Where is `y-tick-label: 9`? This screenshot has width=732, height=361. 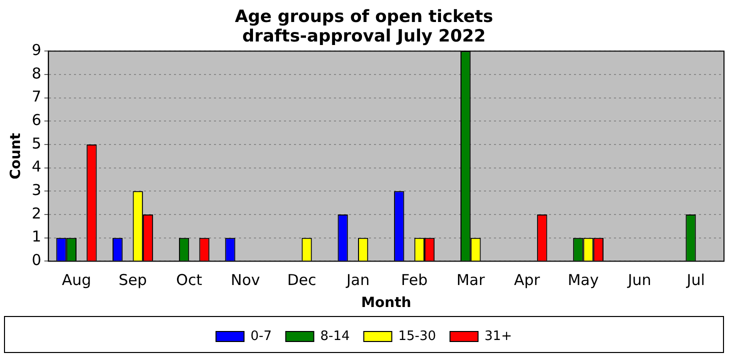
y-tick-label: 9 is located at coordinates (37, 49).